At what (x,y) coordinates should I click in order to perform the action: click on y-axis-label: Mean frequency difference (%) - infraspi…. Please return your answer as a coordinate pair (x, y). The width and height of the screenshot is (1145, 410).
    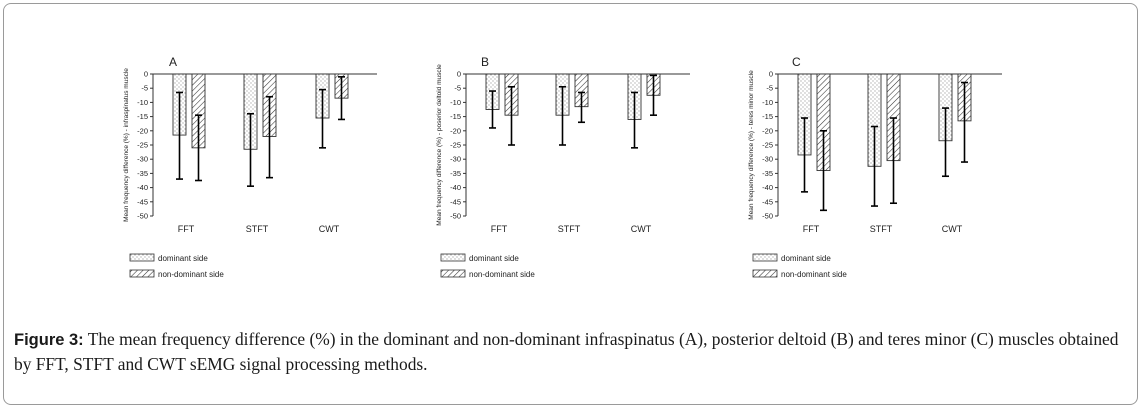
    Looking at the image, I should click on (126, 145).